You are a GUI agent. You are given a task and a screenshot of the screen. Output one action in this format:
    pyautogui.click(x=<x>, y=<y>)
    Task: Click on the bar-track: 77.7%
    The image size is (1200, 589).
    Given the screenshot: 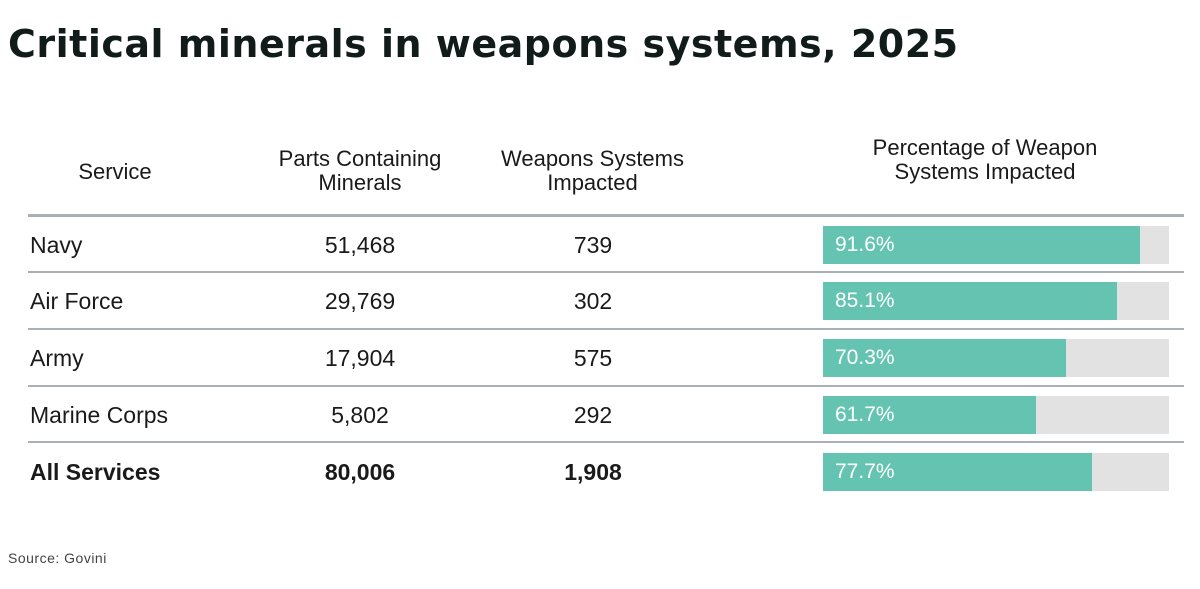 What is the action you would take?
    pyautogui.click(x=996, y=472)
    